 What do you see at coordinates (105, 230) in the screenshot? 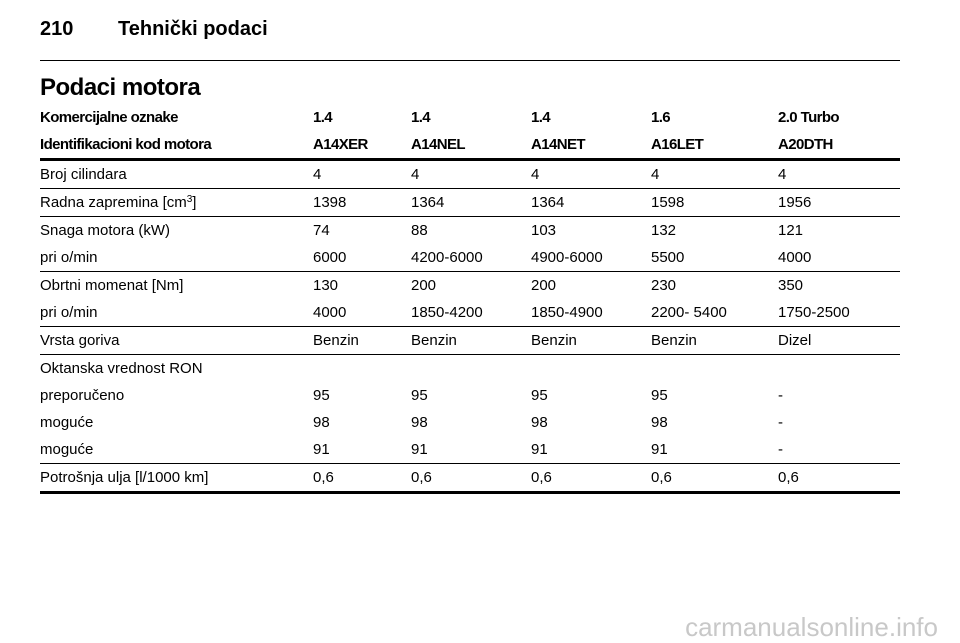
I see `row-label: Snaga motora (kW)` at bounding box center [105, 230].